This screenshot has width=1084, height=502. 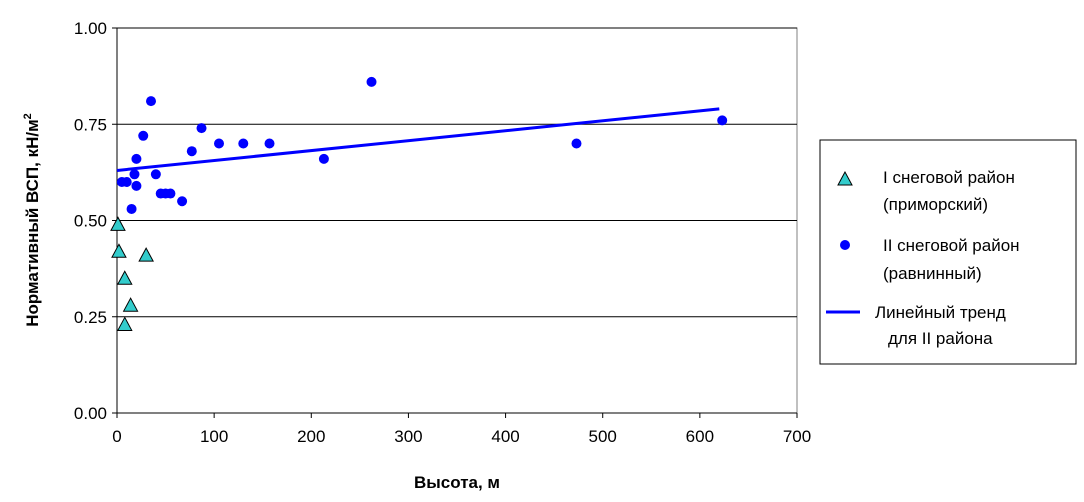 I want to click on legend-series1-line2: (приморский), so click(x=935, y=204).